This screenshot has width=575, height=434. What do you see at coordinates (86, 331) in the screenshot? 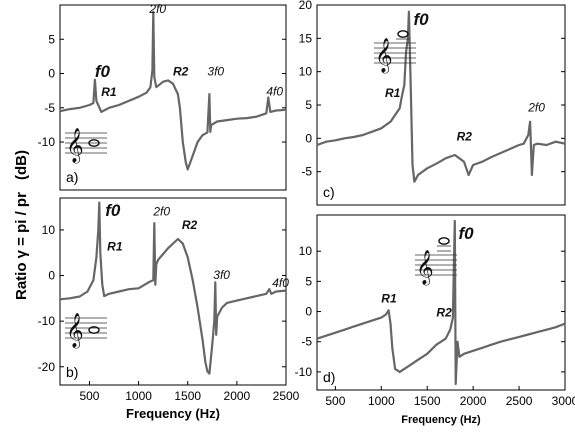
I see `clef-icon-b: 𝄞` at bounding box center [86, 331].